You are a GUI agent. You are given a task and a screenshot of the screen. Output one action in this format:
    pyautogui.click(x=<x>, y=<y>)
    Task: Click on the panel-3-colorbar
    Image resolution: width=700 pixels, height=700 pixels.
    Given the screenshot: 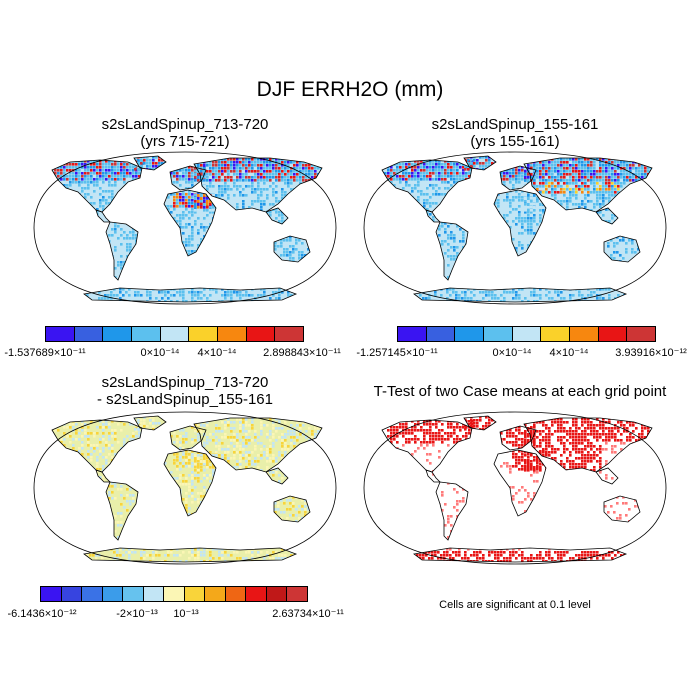 What is the action you would take?
    pyautogui.click(x=174, y=594)
    